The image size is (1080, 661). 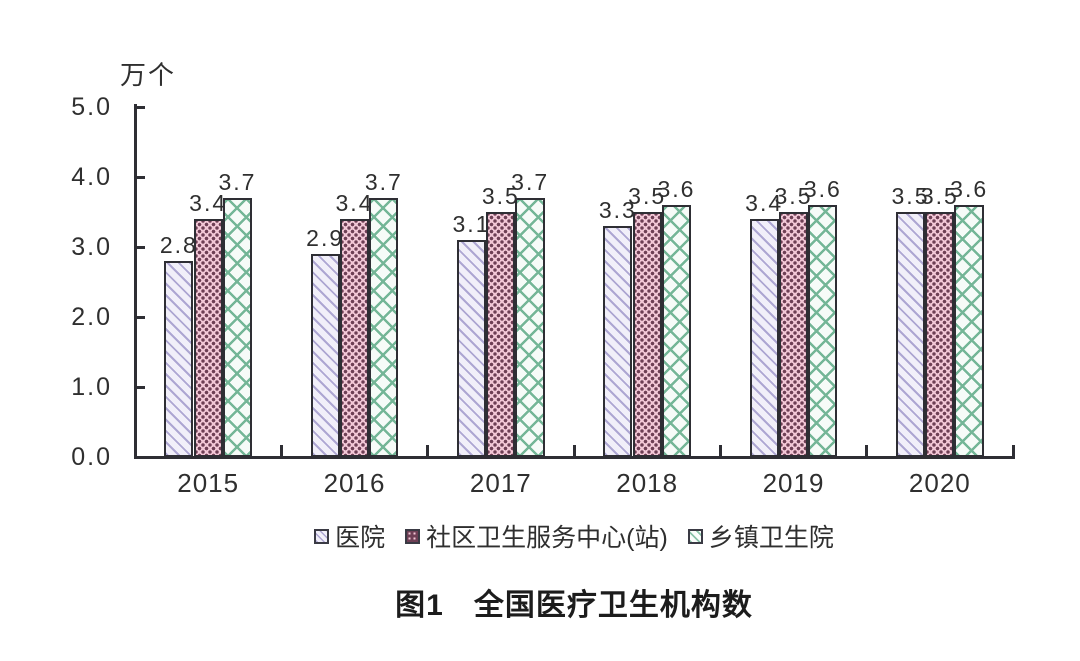 What do you see at coordinates (91, 457) in the screenshot?
I see `y-axis-tick-label: 0.0` at bounding box center [91, 457].